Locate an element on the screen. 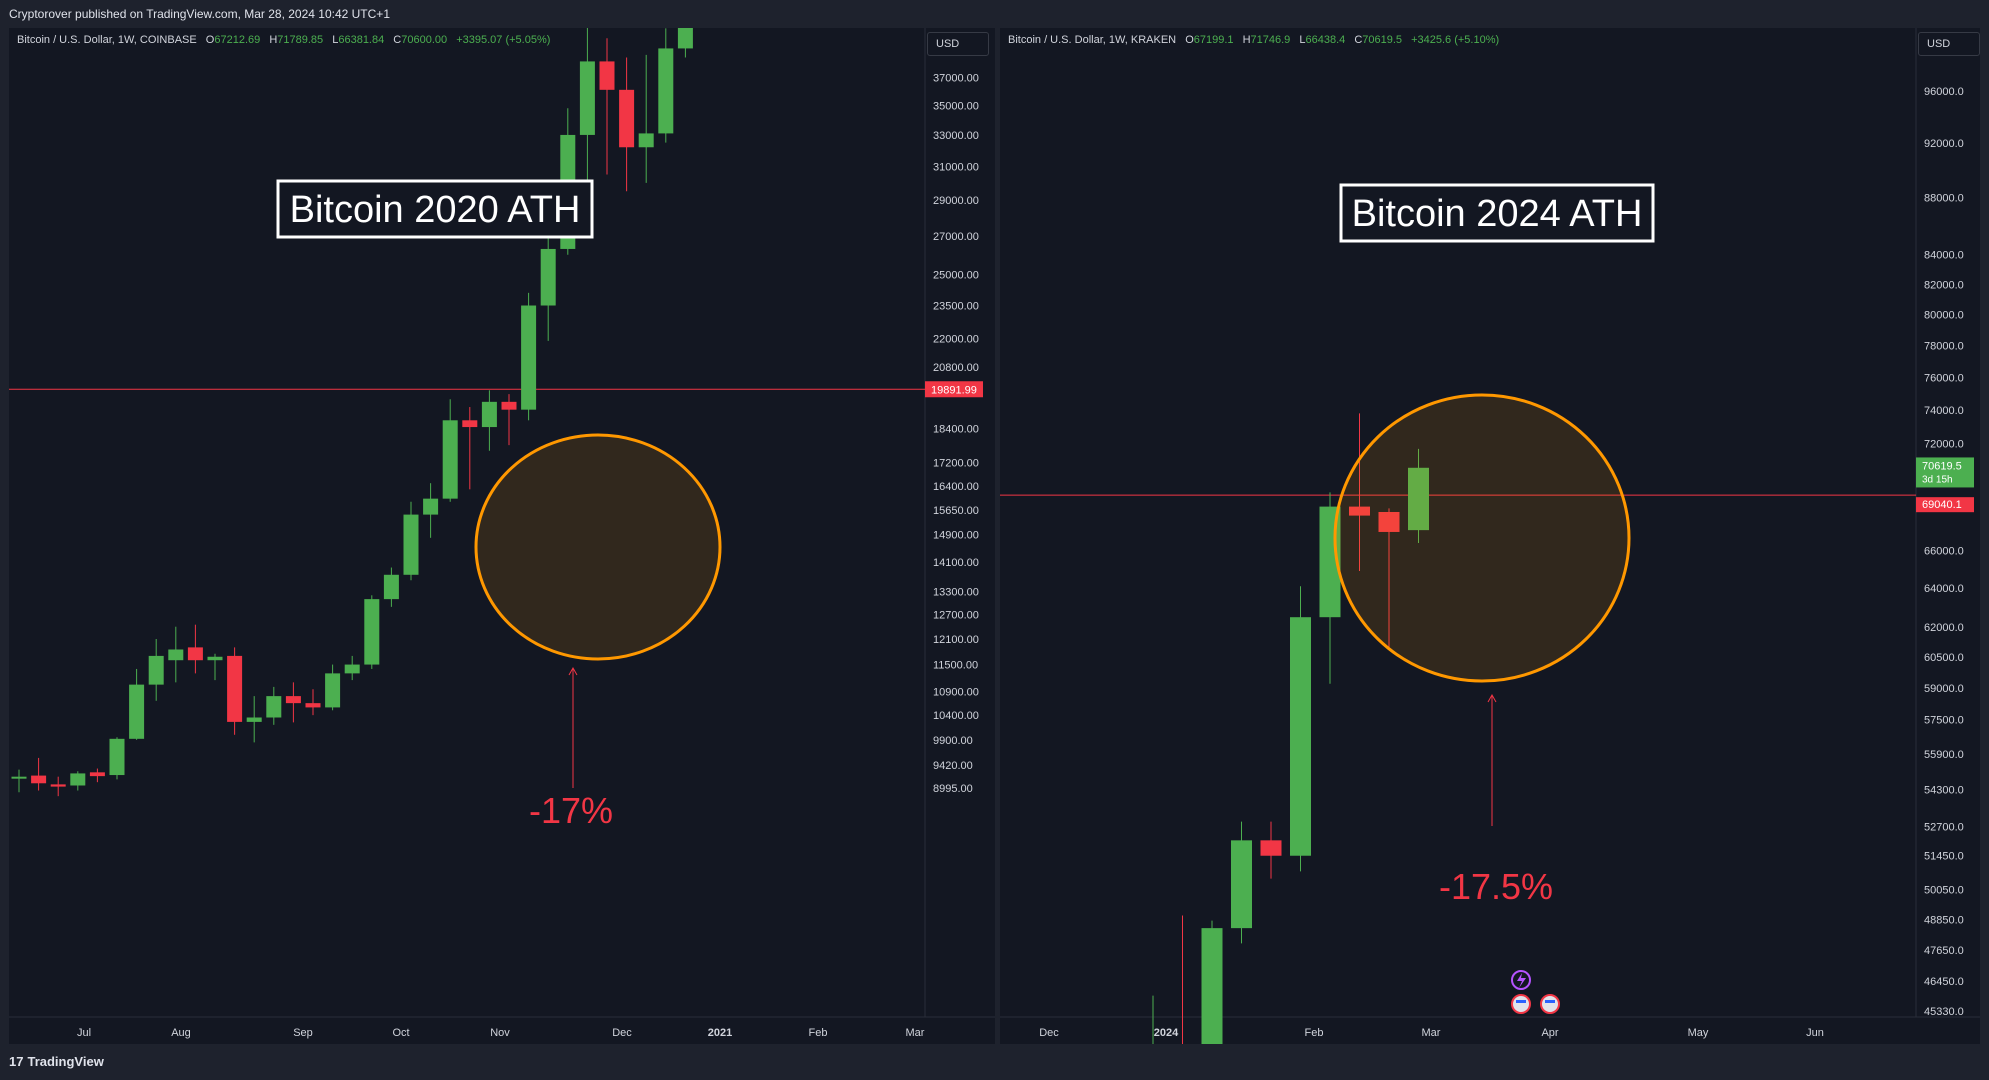 Image resolution: width=1989 pixels, height=1080 pixels. chart-title: Bitcoin 2020 ATH is located at coordinates (435, 210).